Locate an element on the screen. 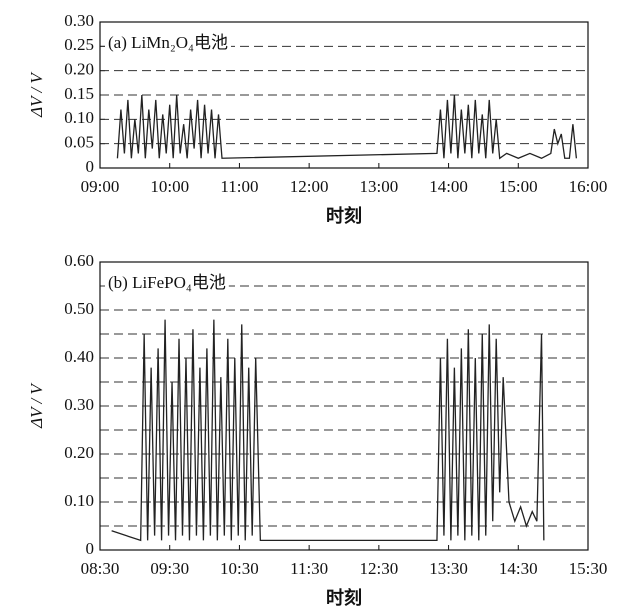 The image size is (630, 616). x-tick-label: 15:00 is located at coordinates (518, 186).